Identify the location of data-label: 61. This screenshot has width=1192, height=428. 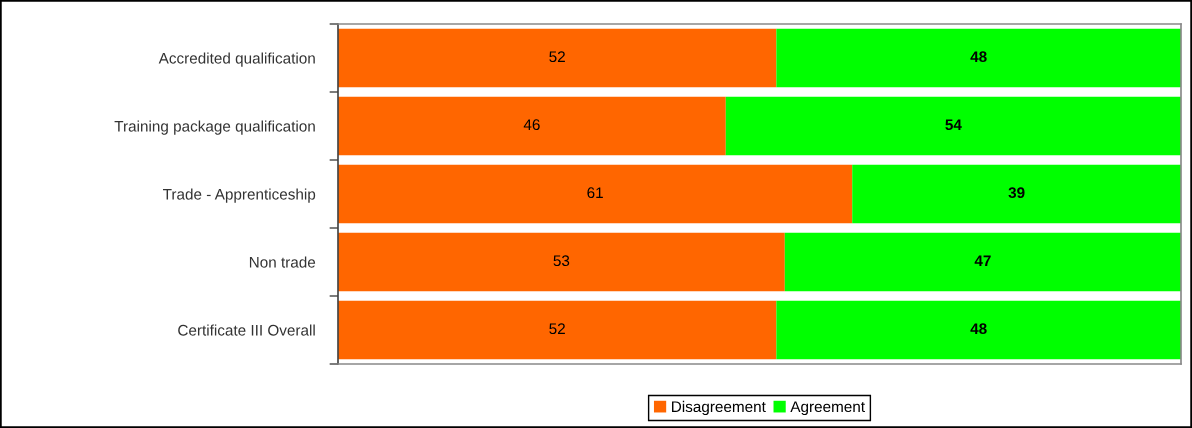
(595, 193).